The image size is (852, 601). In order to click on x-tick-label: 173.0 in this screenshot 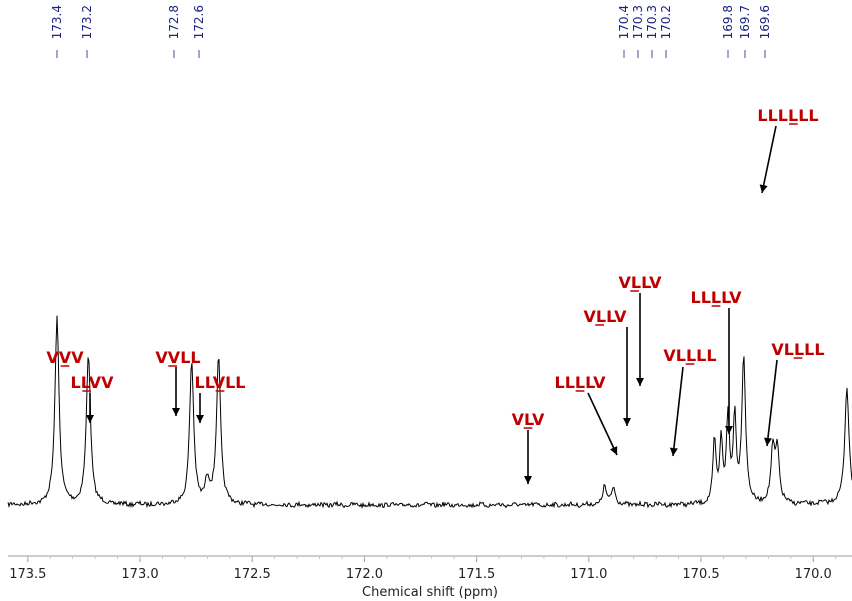, I will do `click(139, 574)`.